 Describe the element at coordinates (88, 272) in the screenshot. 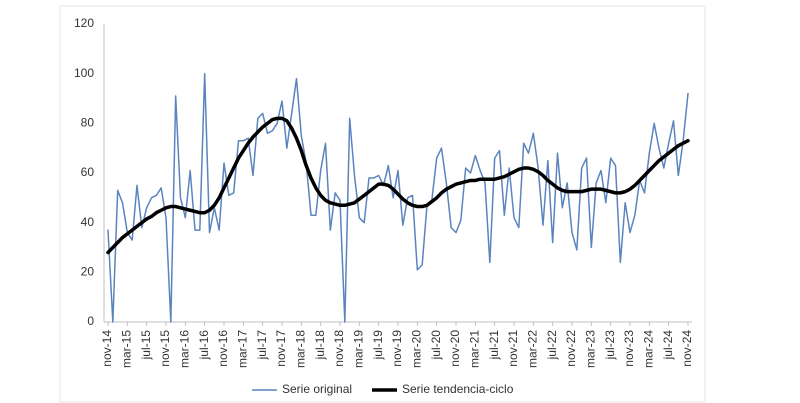

I see `y-tick-label: 20` at that location.